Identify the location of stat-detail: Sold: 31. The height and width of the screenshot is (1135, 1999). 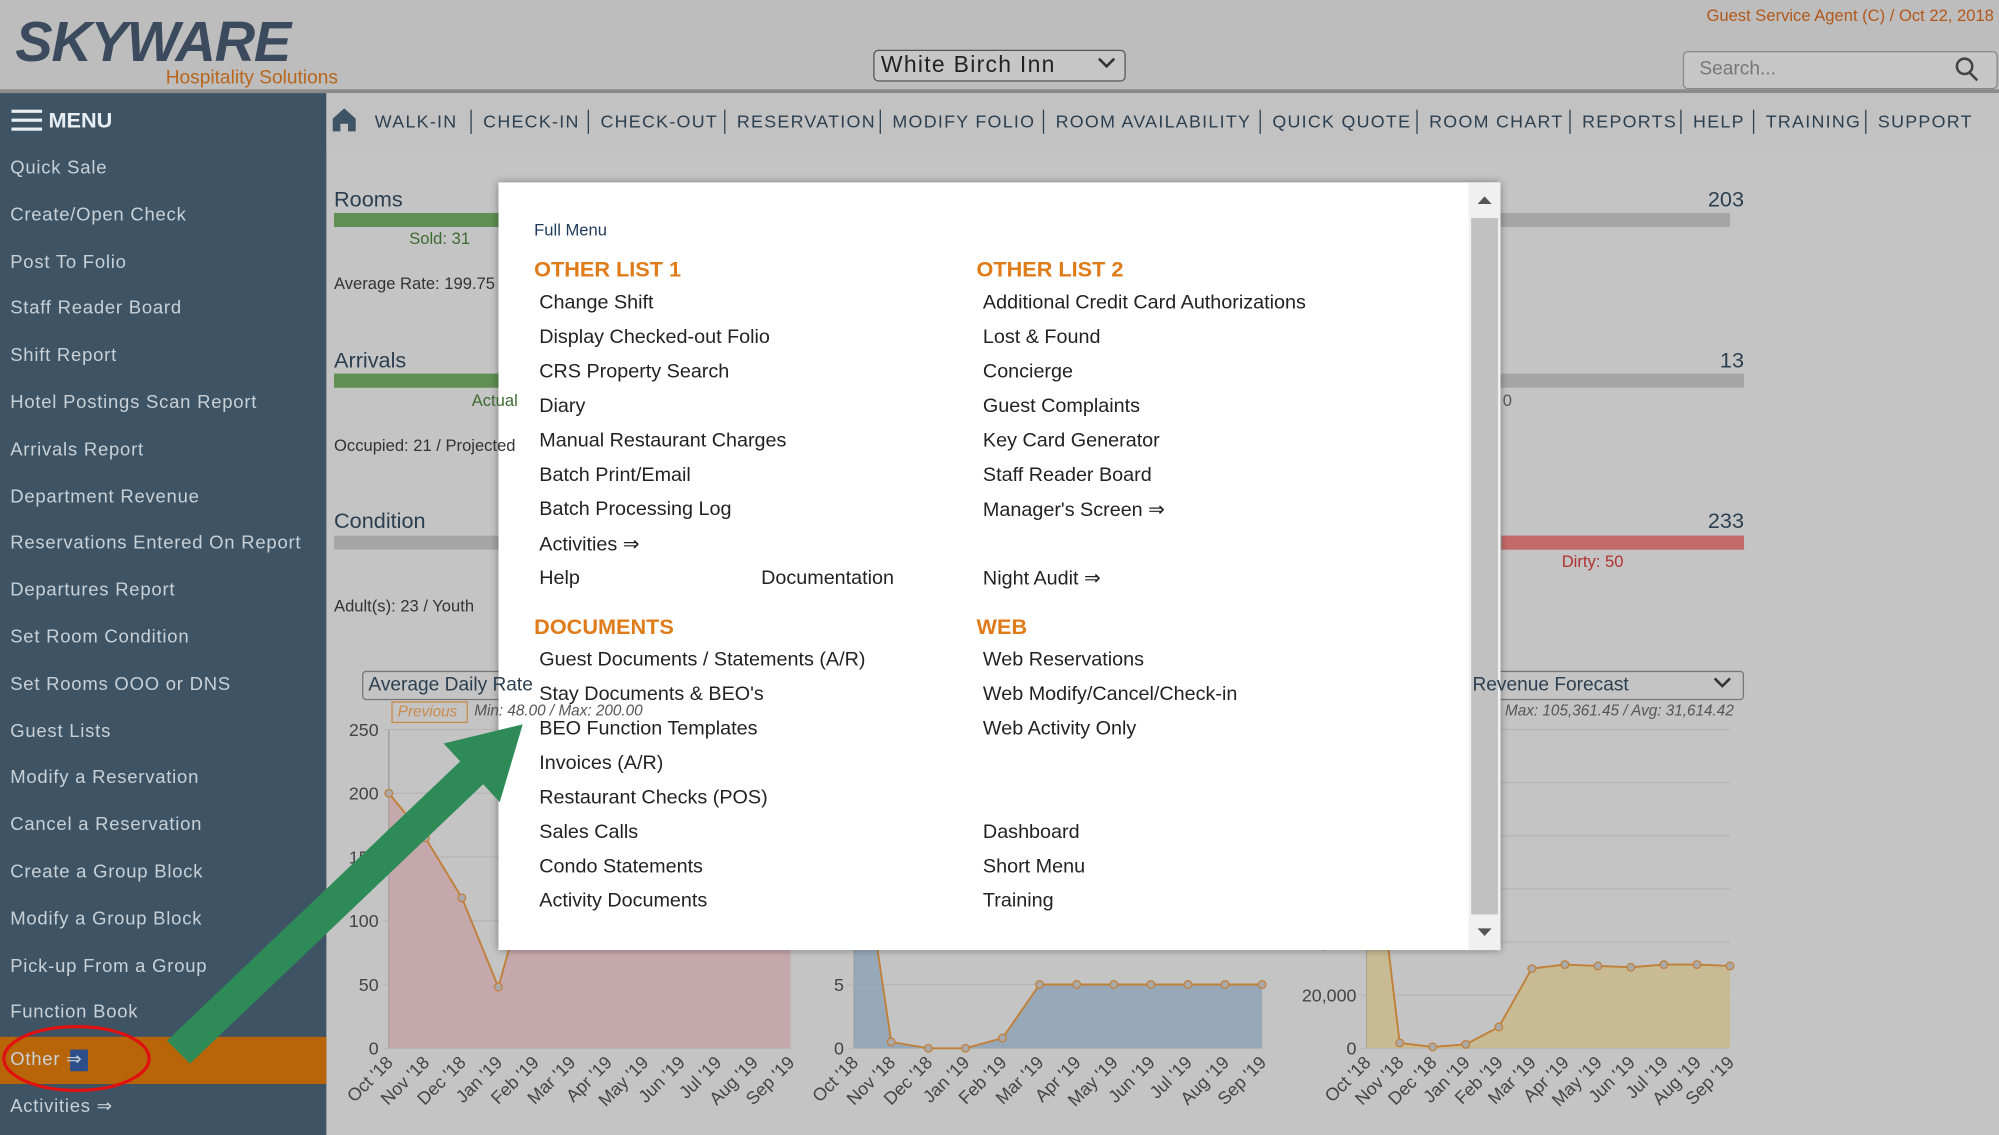
(440, 238).